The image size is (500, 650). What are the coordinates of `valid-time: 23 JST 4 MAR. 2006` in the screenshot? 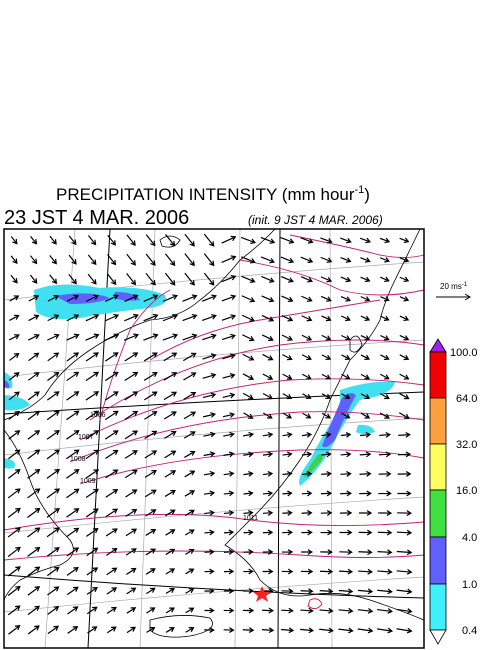 It's located at (96, 218).